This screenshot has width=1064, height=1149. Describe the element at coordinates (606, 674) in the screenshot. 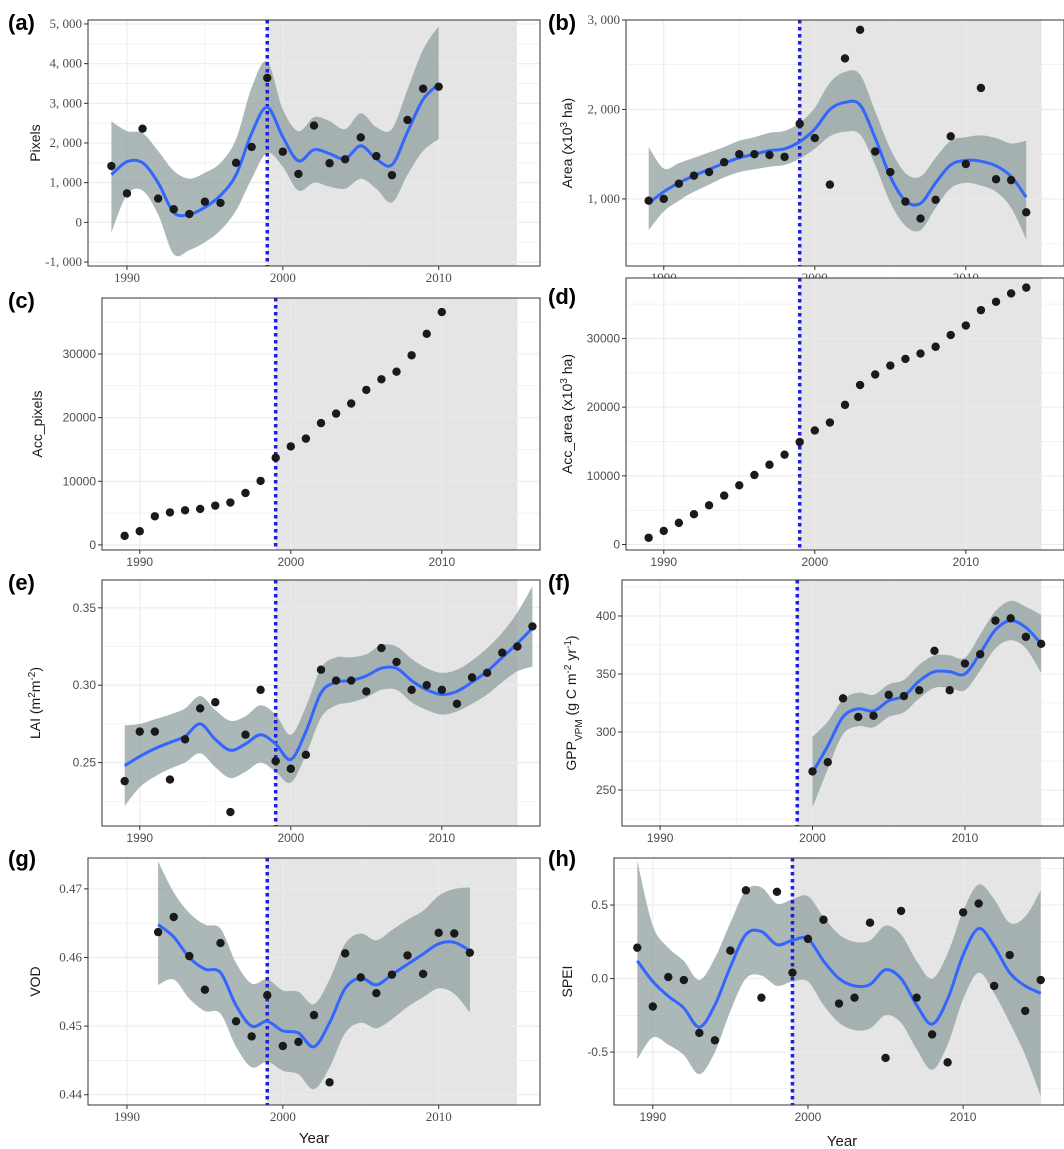

I see `y-tick-label: 350` at that location.